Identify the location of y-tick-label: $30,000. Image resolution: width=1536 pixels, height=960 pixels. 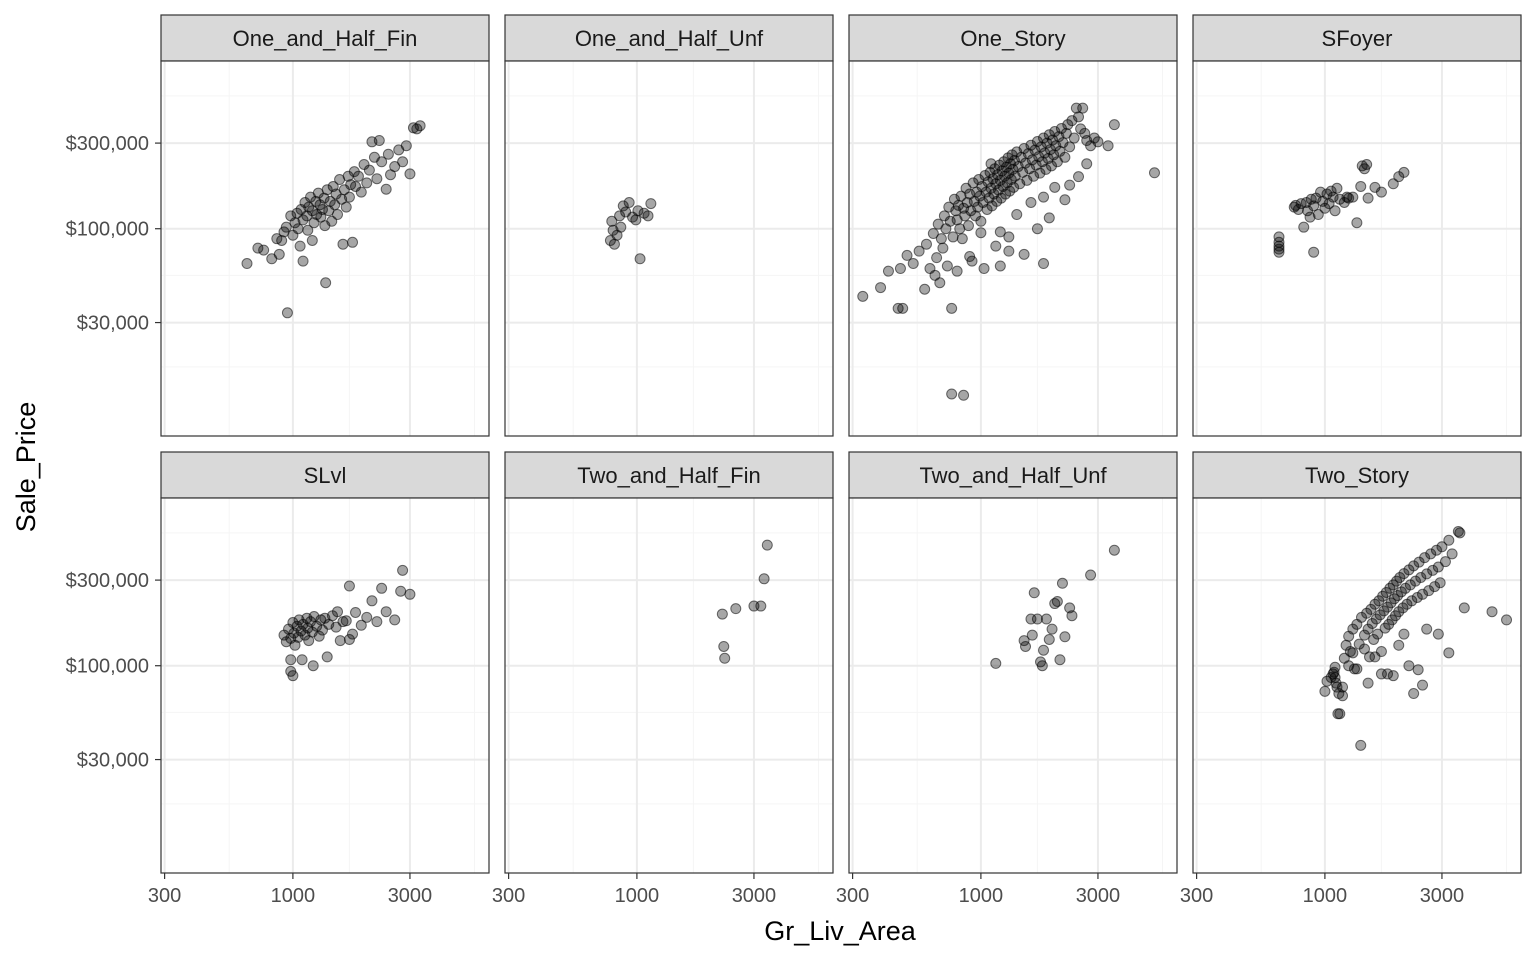
(113, 761).